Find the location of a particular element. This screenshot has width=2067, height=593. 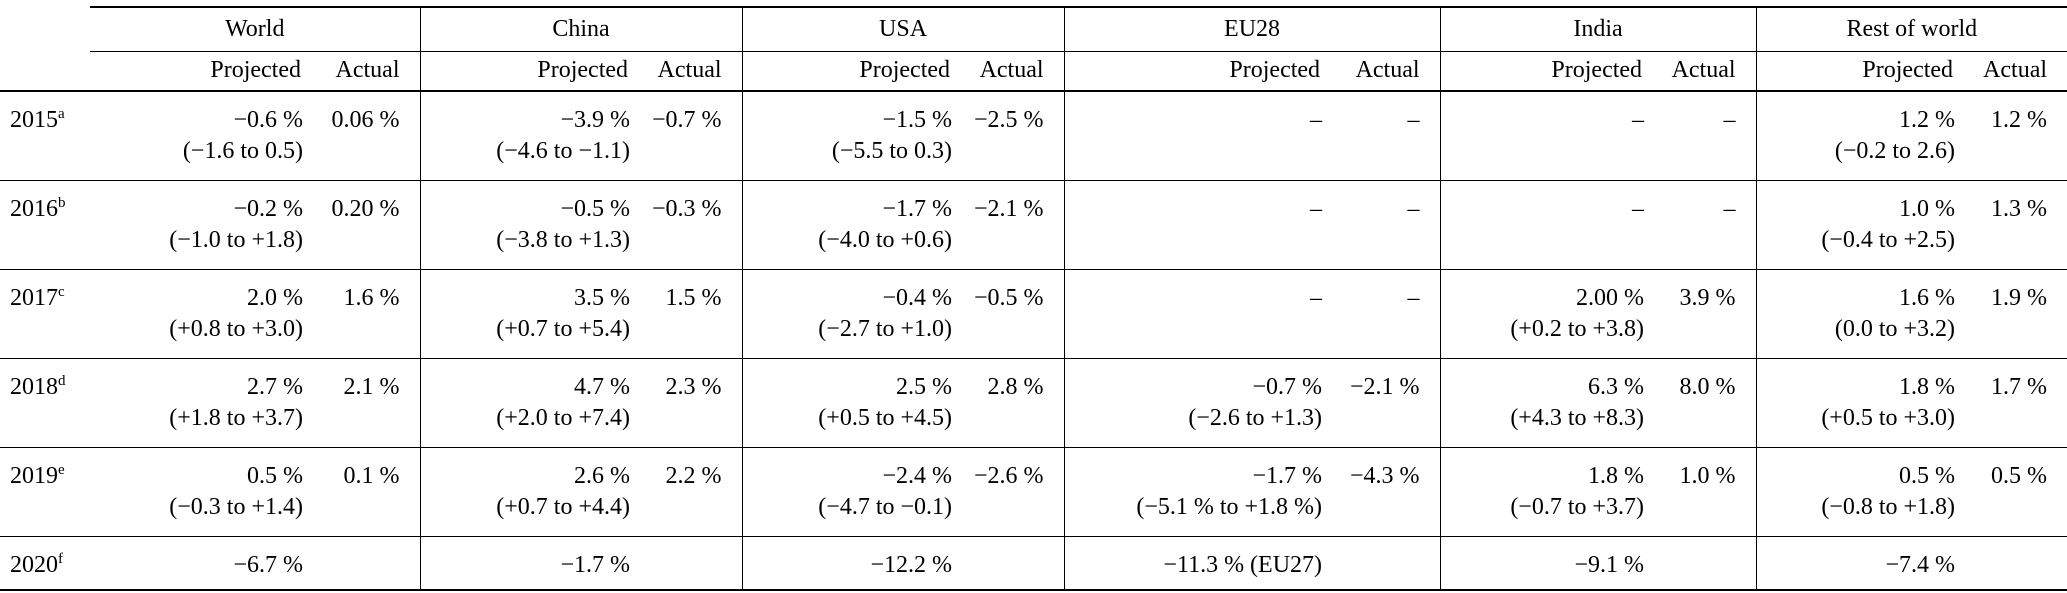

actual-cell-world: 0.06 % is located at coordinates (367, 135).